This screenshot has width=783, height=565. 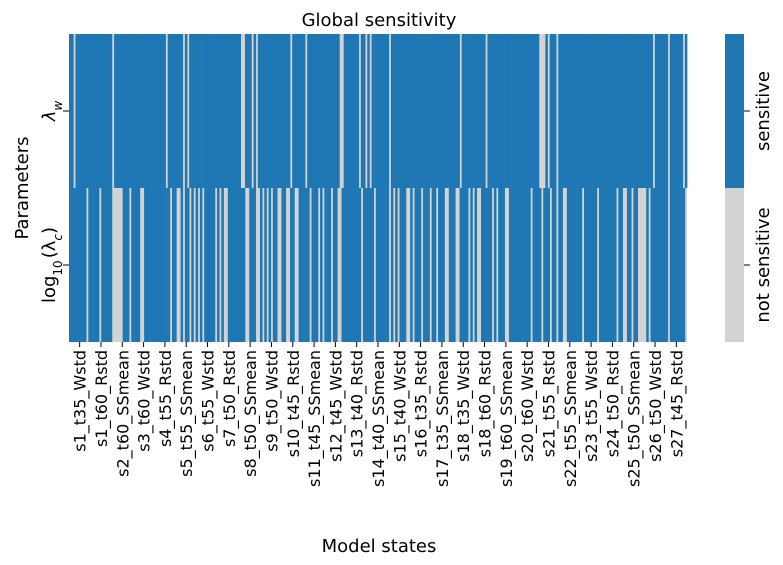 I want to click on xtick-label: s4_t55_Rstd, so click(x=166, y=398).